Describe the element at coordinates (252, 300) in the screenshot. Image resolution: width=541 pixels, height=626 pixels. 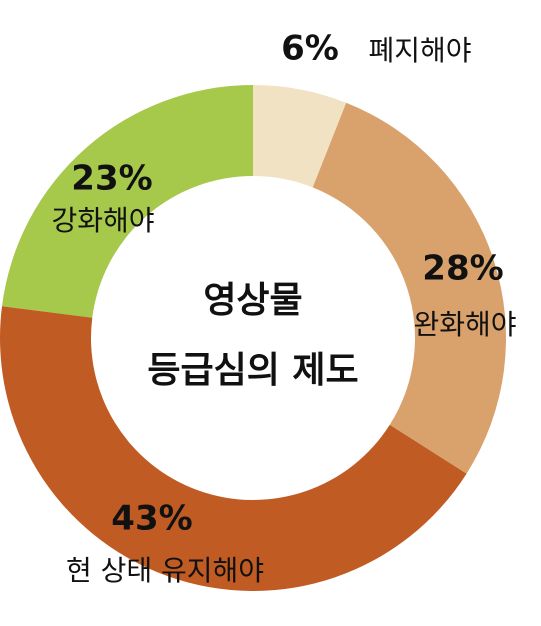
I see `chart-title: 영상물` at that location.